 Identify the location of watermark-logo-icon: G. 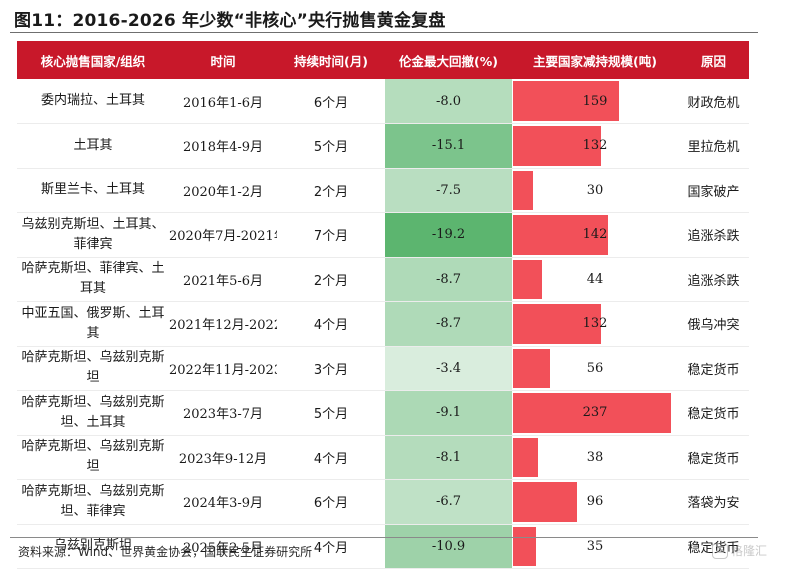
(720, 550).